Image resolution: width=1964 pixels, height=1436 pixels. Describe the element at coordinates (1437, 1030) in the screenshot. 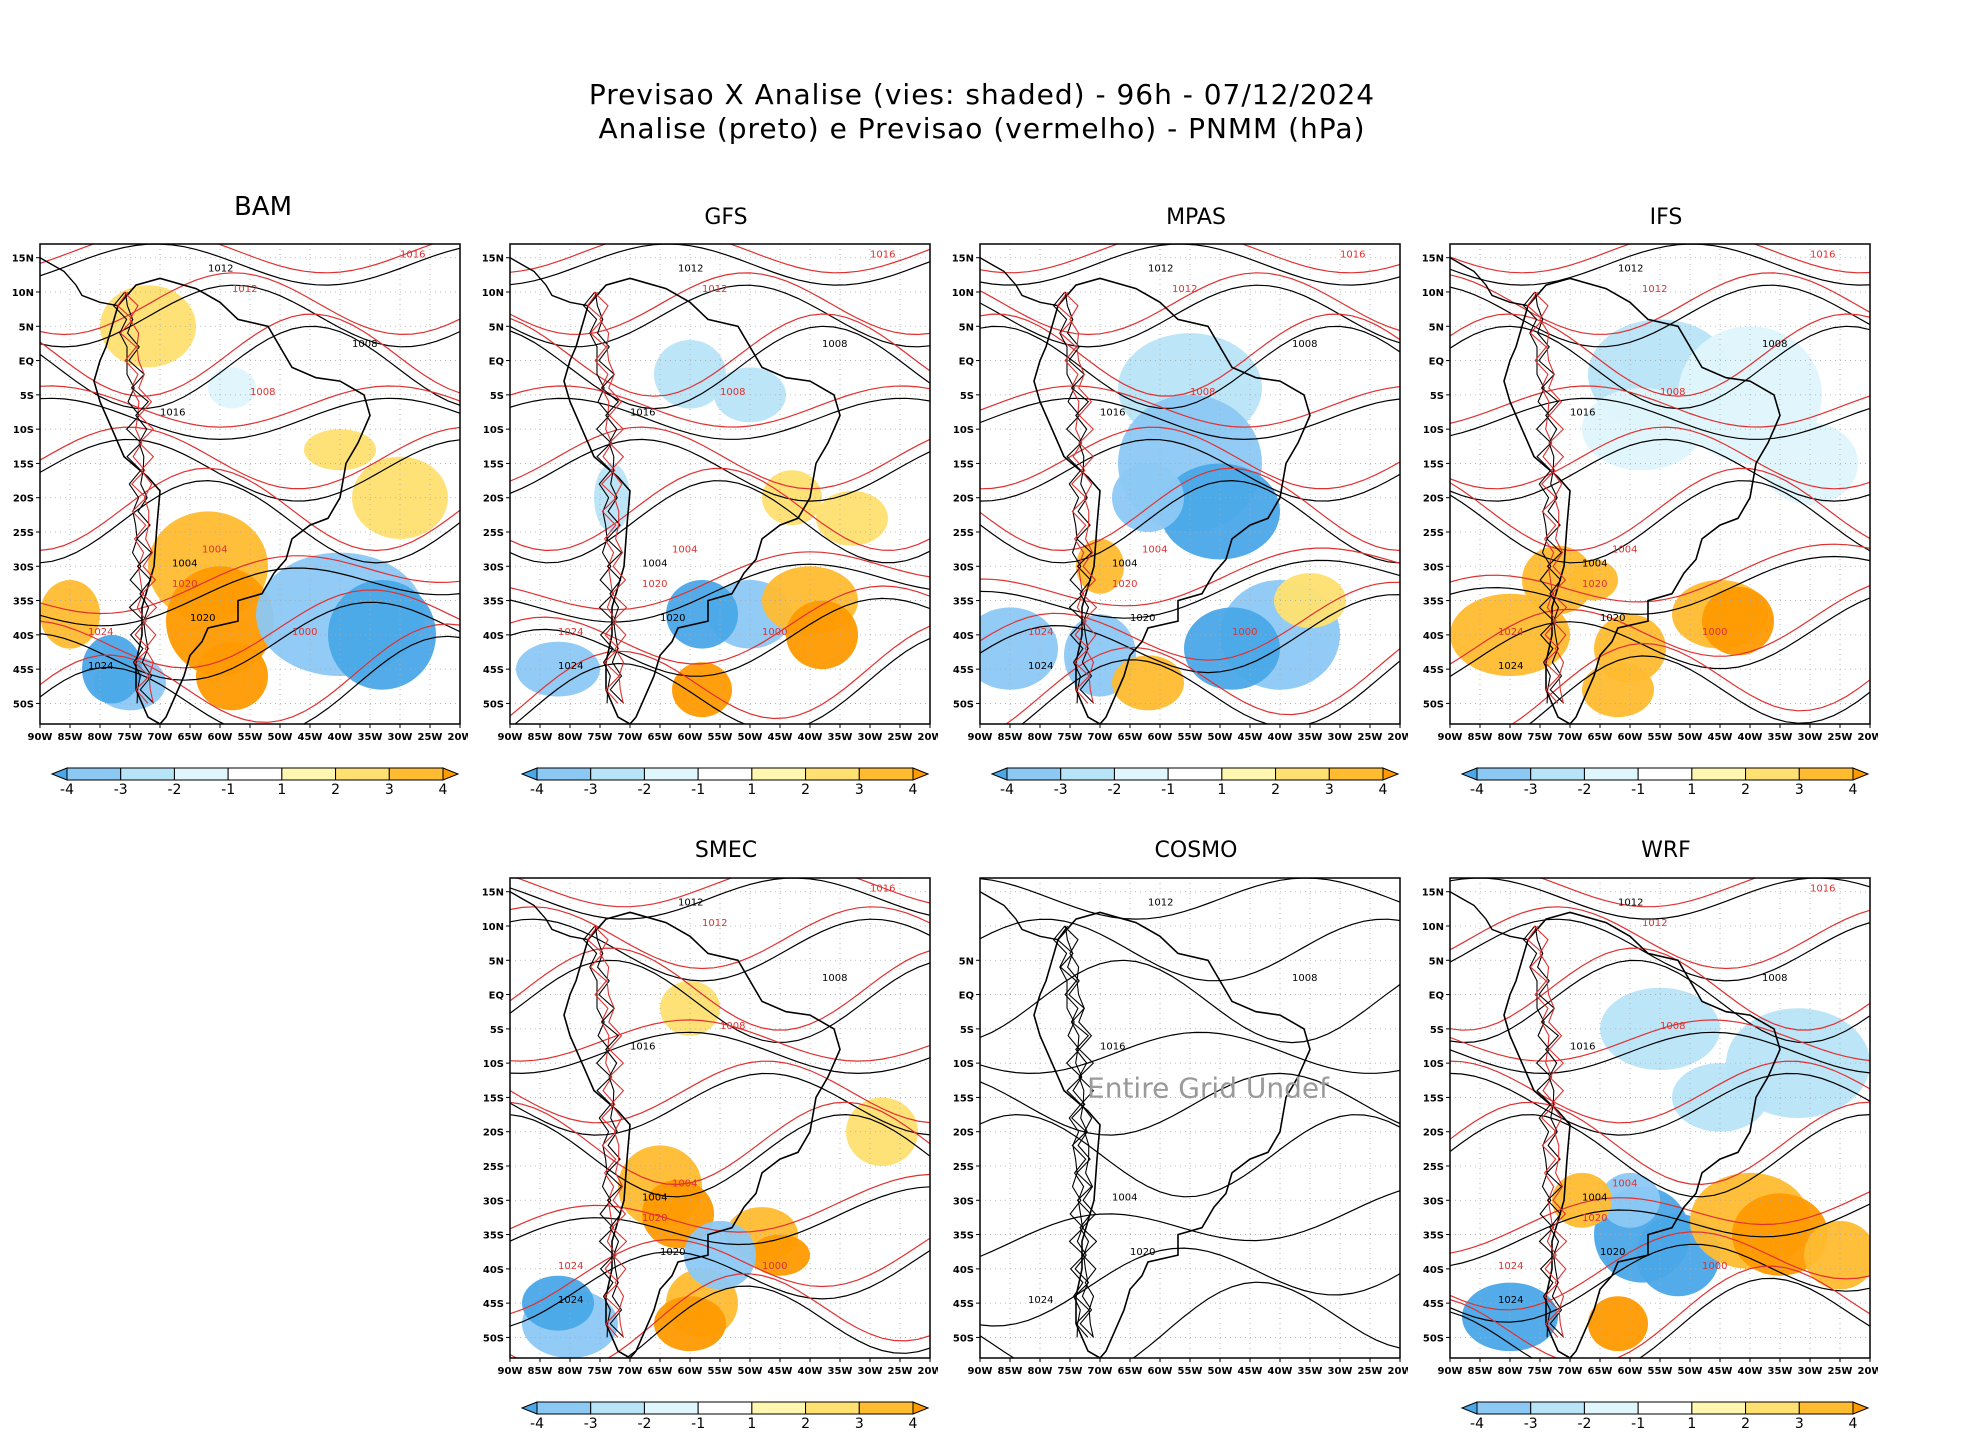

I see `lat-tick-label: 5S` at that location.